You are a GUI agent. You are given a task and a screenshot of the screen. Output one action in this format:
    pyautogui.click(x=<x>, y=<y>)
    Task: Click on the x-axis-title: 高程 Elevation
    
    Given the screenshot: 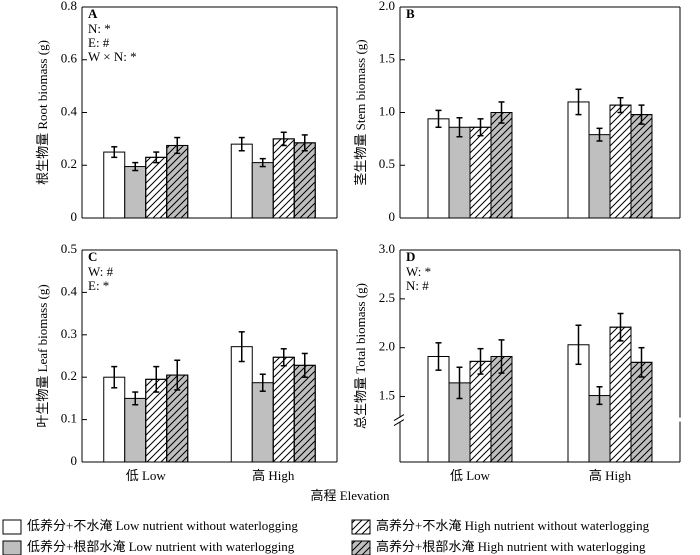 What is the action you would take?
    pyautogui.click(x=350, y=495)
    